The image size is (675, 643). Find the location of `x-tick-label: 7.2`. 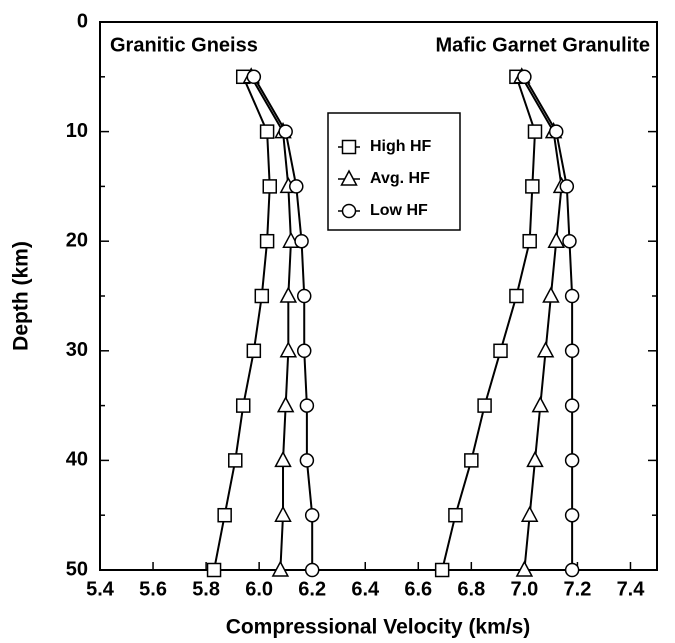

x-tick-label: 7.2 is located at coordinates (578, 589).